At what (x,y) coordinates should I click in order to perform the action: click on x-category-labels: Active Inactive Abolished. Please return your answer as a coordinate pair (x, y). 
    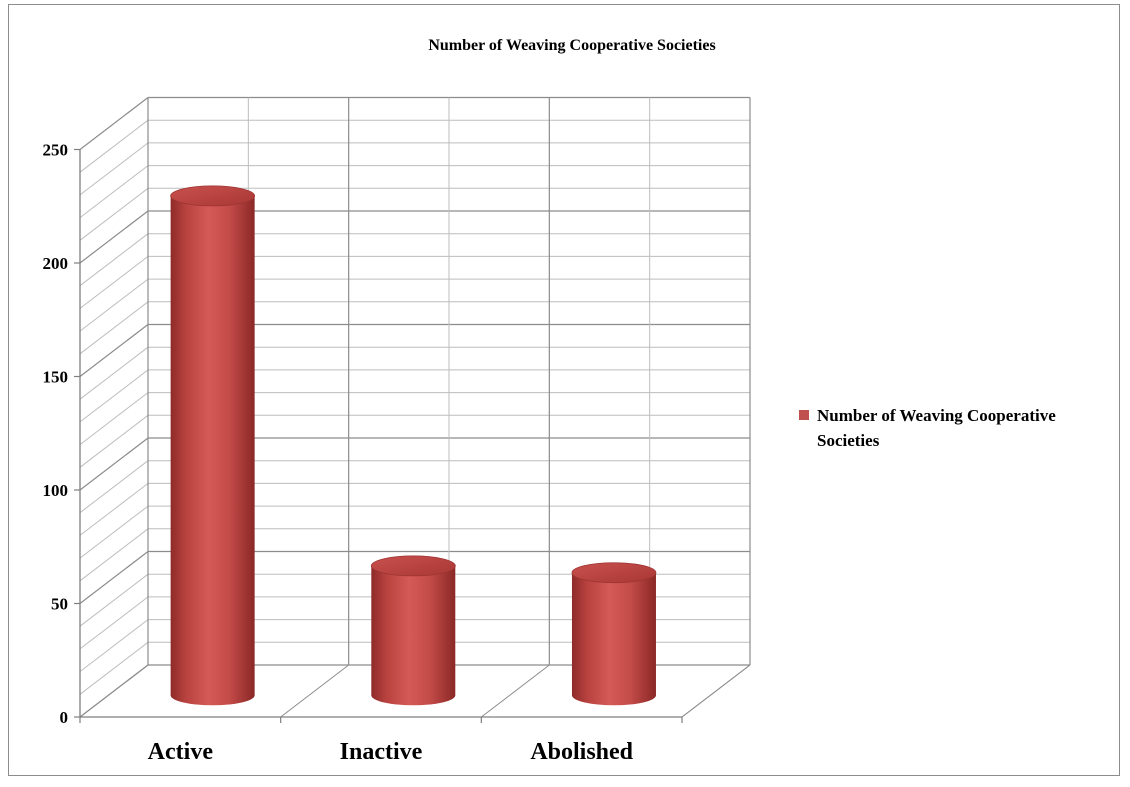
    Looking at the image, I should click on (391, 752).